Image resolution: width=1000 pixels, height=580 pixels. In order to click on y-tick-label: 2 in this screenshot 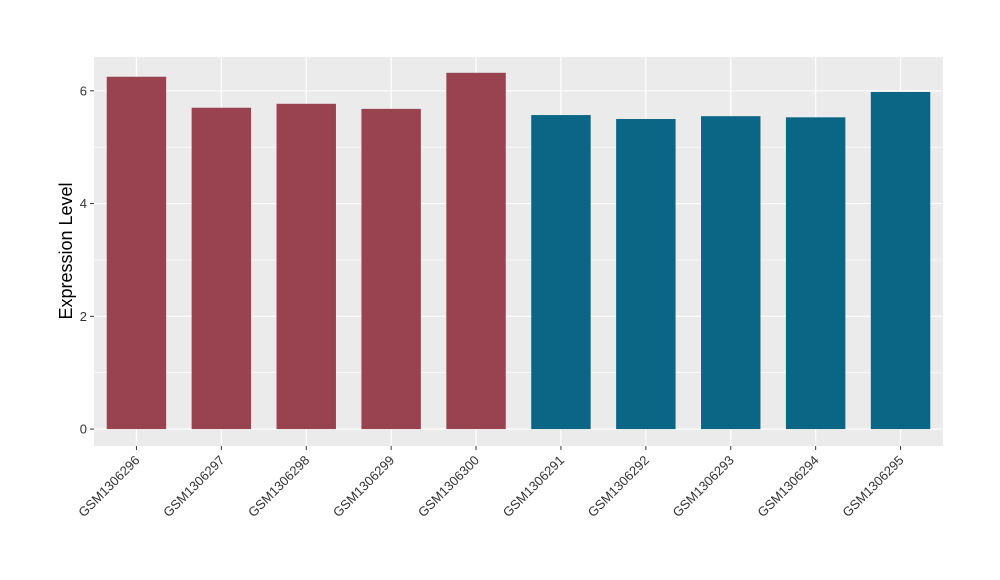, I will do `click(83, 316)`.